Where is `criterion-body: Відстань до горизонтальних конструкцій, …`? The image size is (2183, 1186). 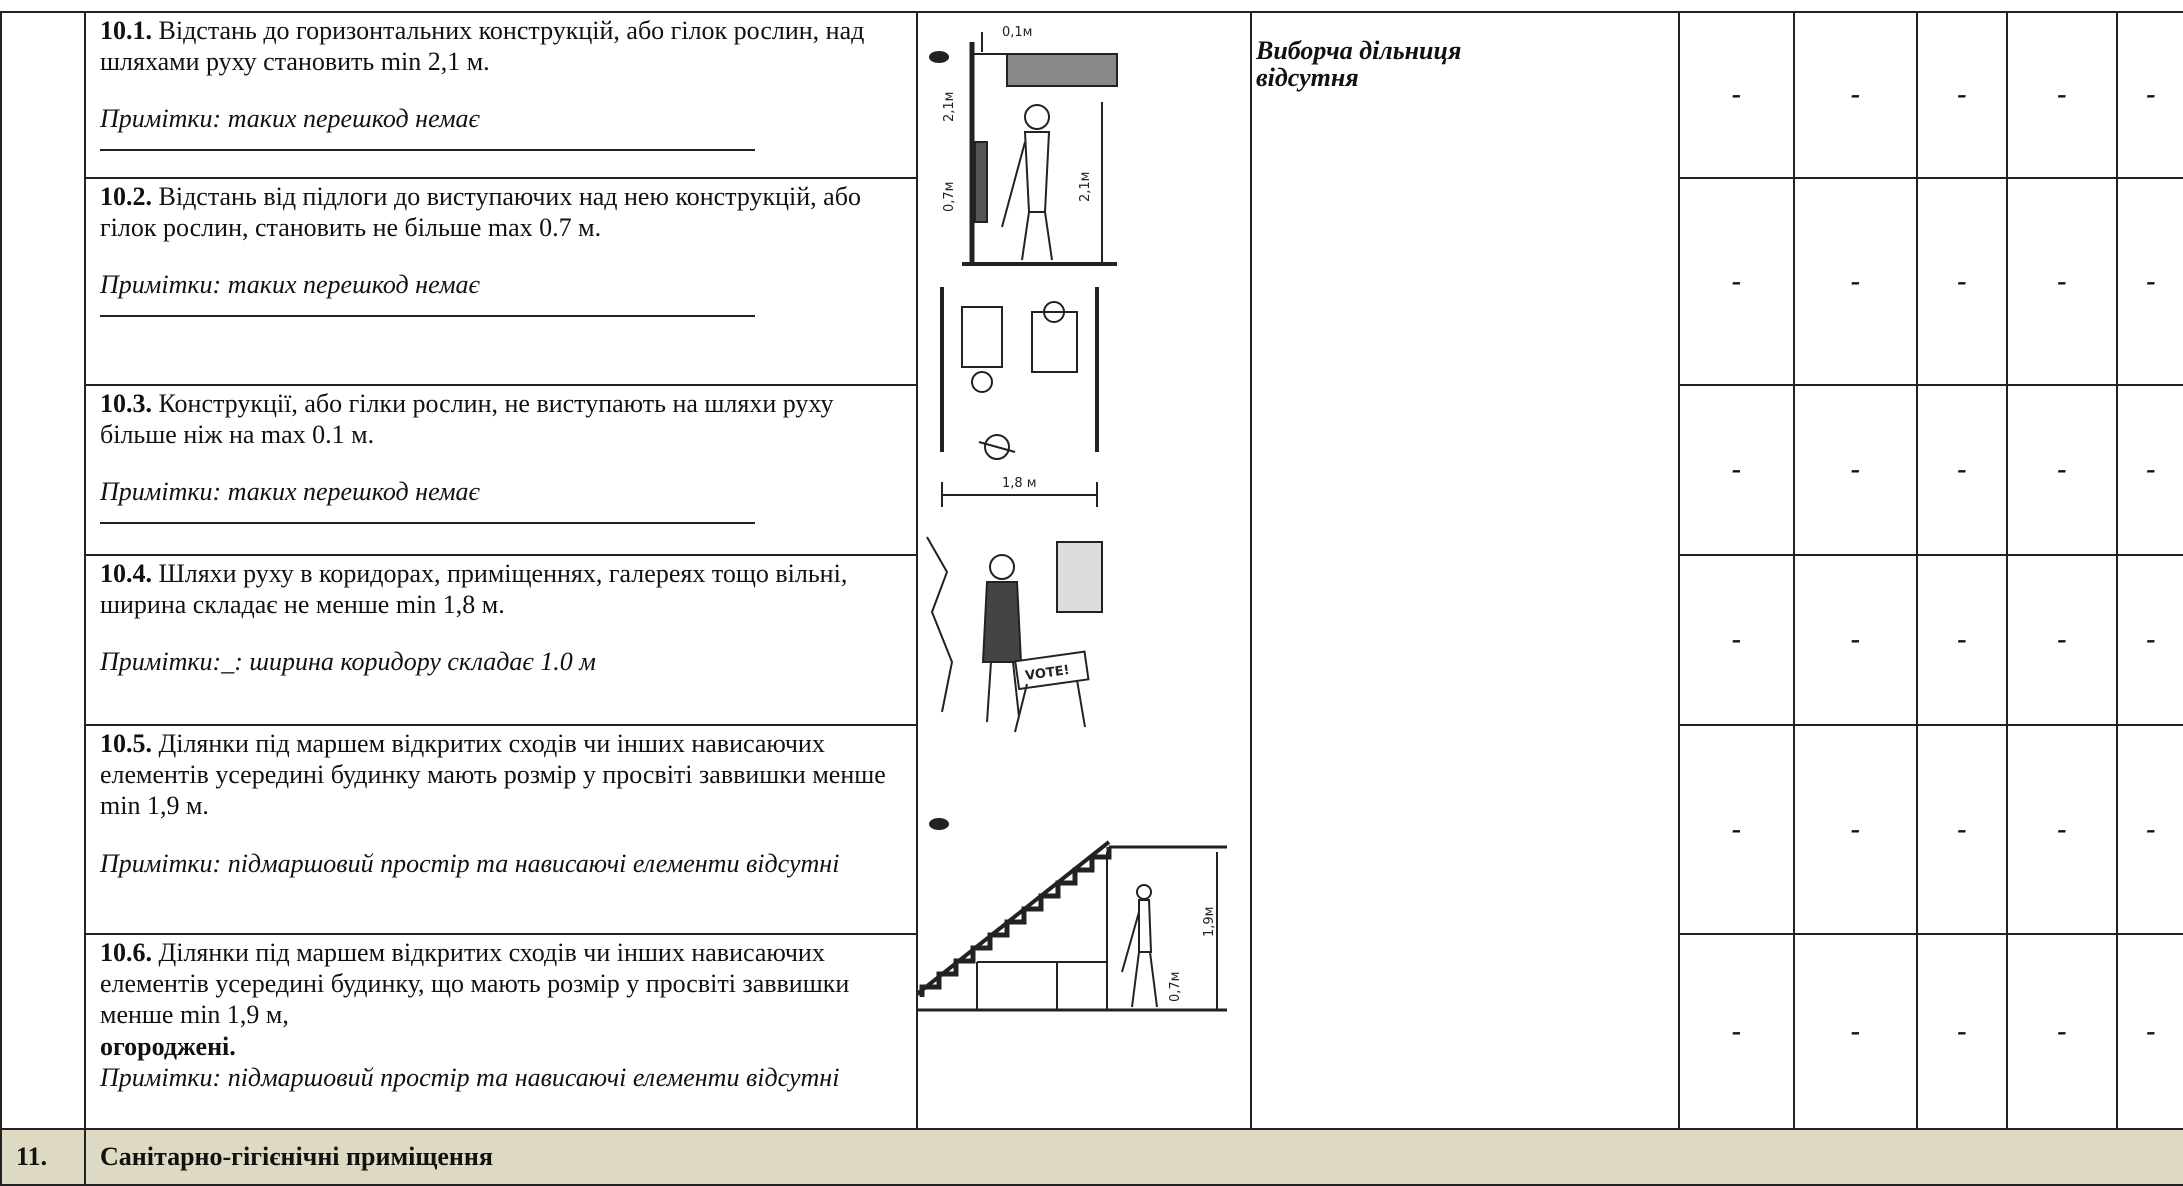
criterion-body: Відстань до горизонтальних конструкцій, … is located at coordinates (482, 46).